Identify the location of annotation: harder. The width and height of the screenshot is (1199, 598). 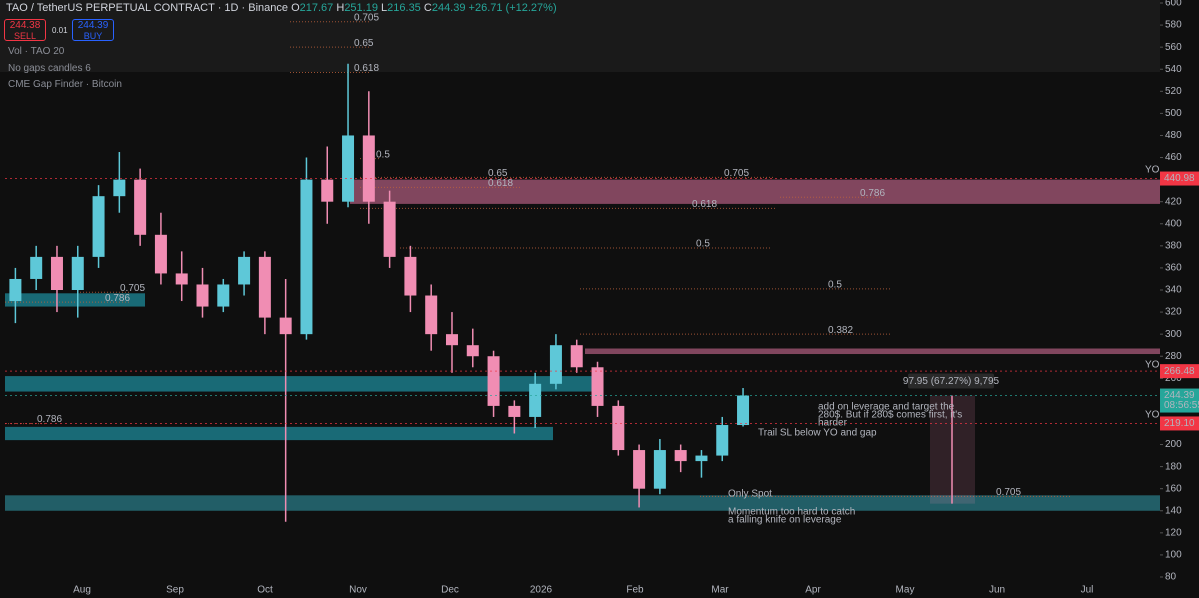
(833, 423).